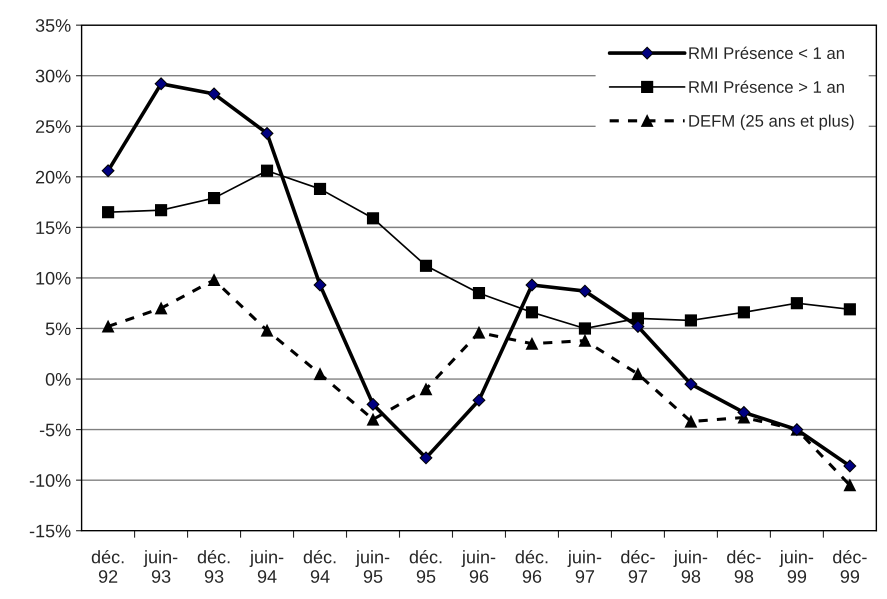 This screenshot has width=887, height=599. What do you see at coordinates (53, 177) in the screenshot?
I see `y-tick-label: 20%` at bounding box center [53, 177].